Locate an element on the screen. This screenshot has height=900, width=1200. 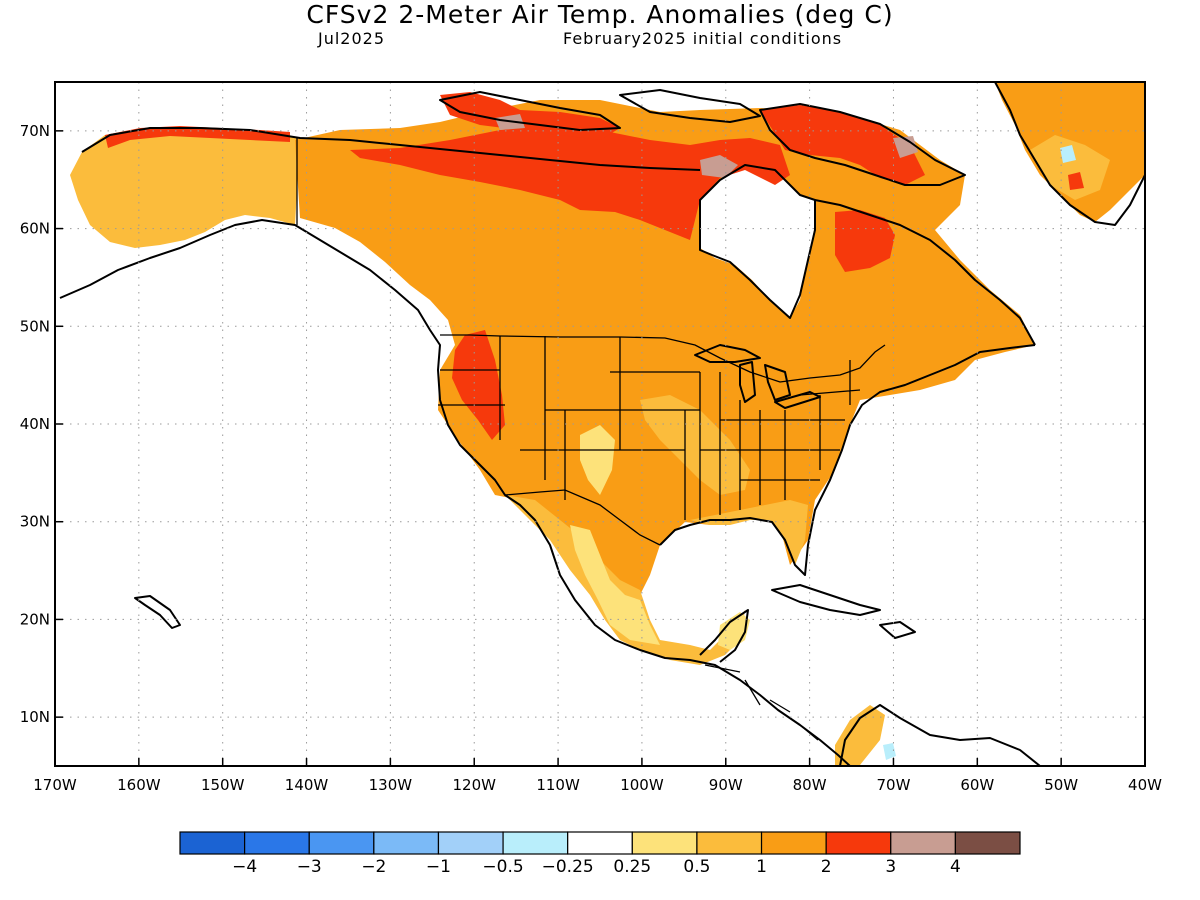
lat-tick-label: 60N is located at coordinates (35, 229).